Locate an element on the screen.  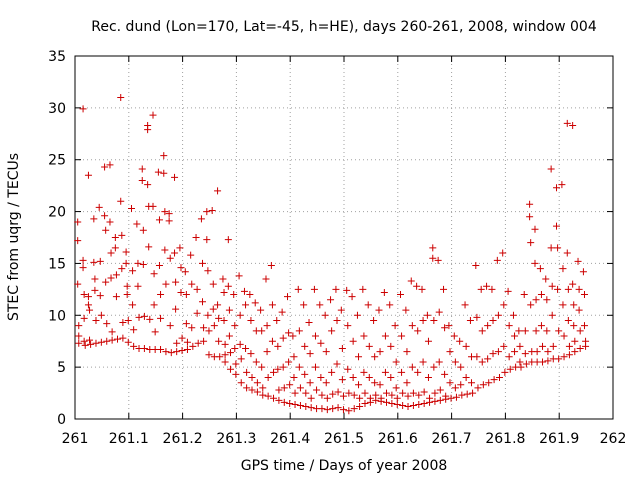
y-tick-label: 5 is located at coordinates (61, 368).